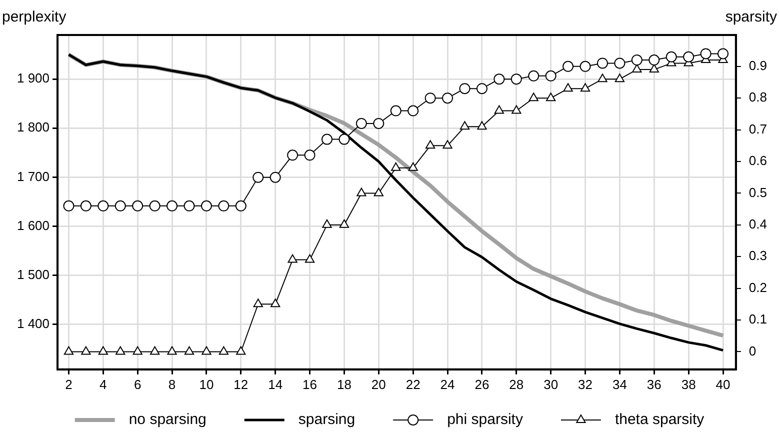 The height and width of the screenshot is (440, 779). I want to click on y-axis-title: perplexity, so click(34, 17).